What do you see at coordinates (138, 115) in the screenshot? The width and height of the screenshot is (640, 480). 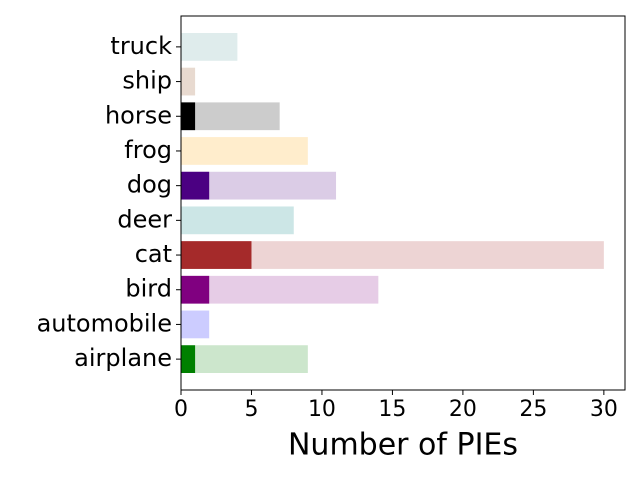 I see `y-tick-label: horse` at bounding box center [138, 115].